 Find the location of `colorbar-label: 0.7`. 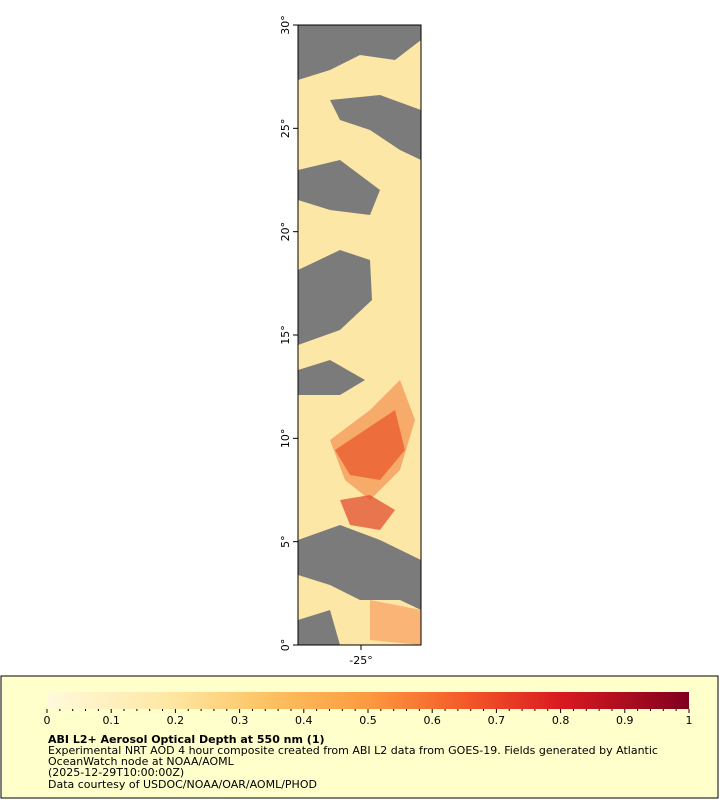

colorbar-label: 0.7 is located at coordinates (497, 720).